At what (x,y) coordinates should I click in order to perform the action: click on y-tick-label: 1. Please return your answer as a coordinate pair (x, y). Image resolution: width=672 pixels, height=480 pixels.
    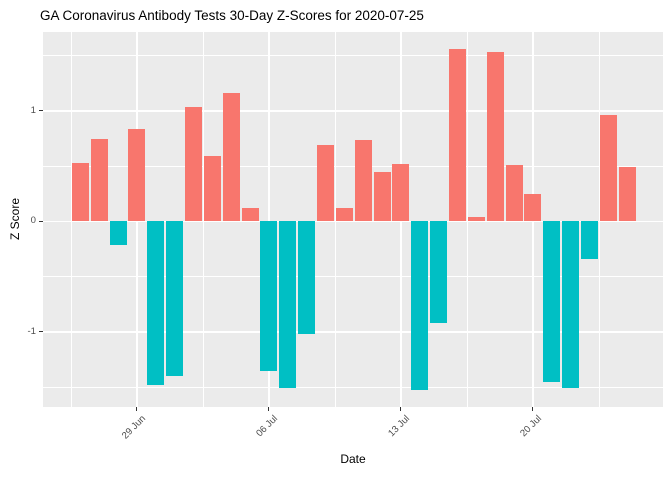
    Looking at the image, I should click on (33, 110).